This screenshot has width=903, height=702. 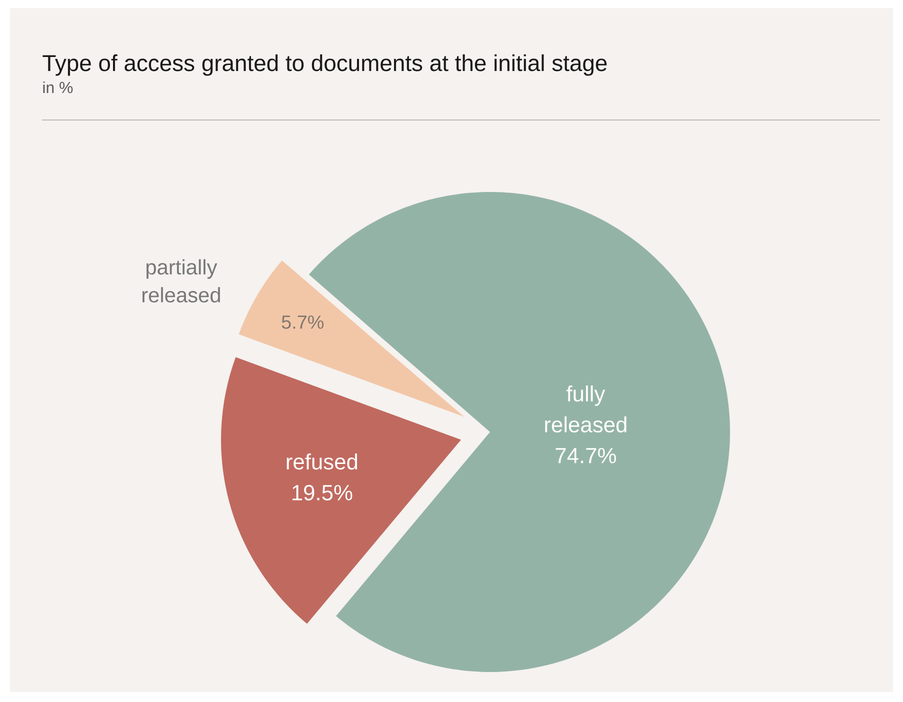 I want to click on chart-title: Type of access granted to documents at the initial stage, so click(x=324, y=65).